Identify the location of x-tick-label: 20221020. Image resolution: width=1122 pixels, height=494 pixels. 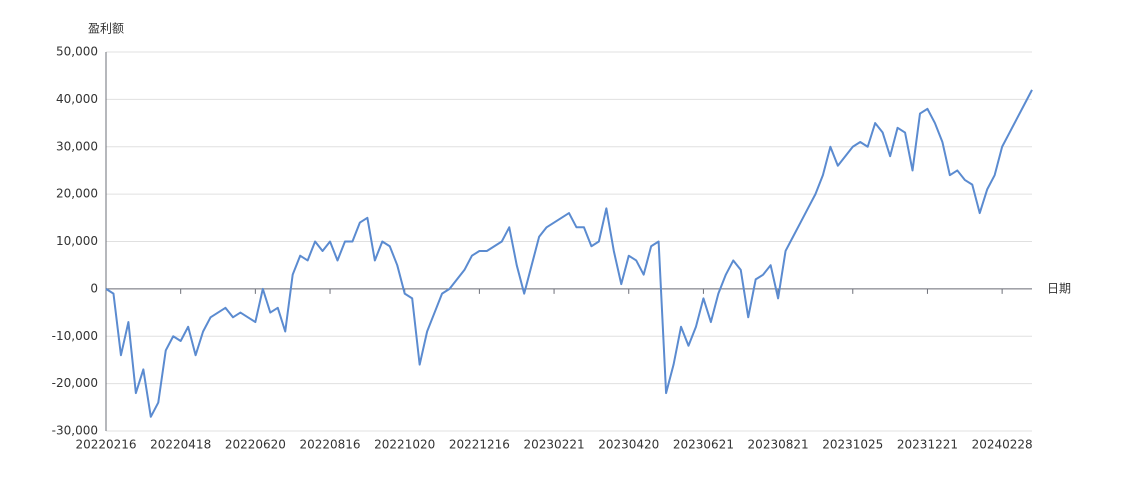
(404, 445).